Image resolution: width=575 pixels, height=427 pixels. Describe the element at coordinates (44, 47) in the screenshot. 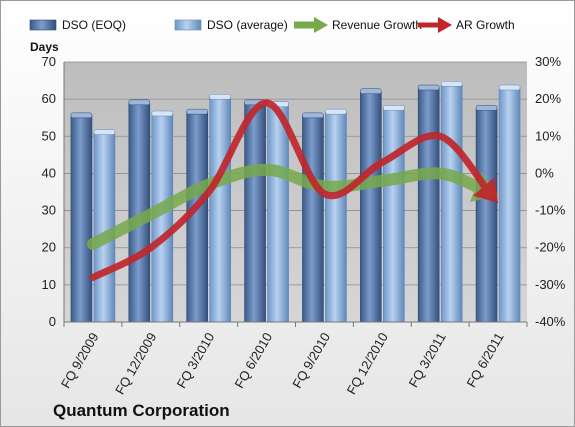

I see `y-axis-label: Days` at that location.